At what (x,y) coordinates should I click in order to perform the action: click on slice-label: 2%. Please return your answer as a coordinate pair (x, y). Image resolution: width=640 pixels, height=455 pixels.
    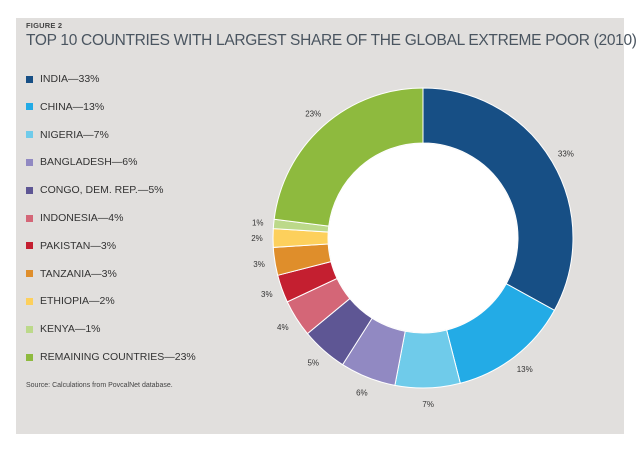
    Looking at the image, I should click on (257, 238).